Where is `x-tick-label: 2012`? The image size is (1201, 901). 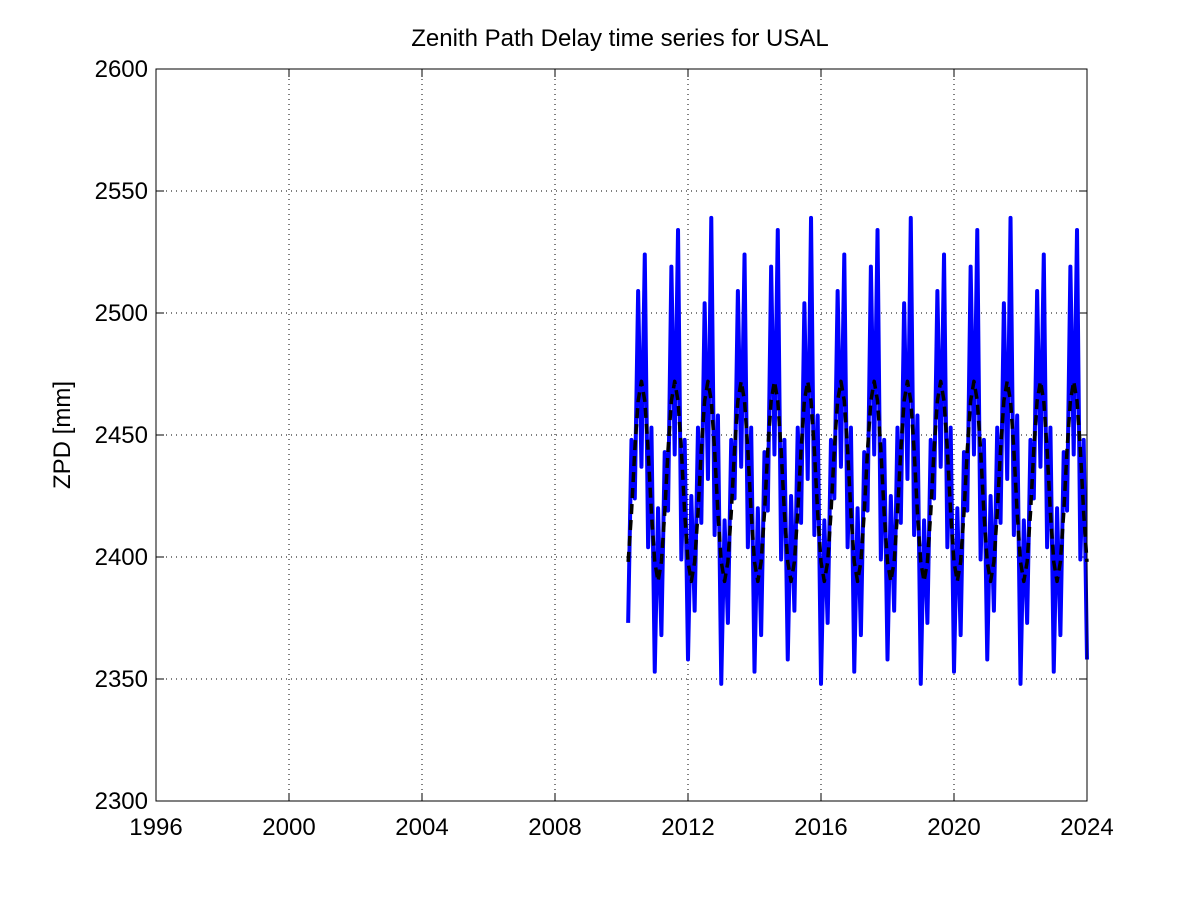
x-tick-label: 2012 is located at coordinates (687, 827).